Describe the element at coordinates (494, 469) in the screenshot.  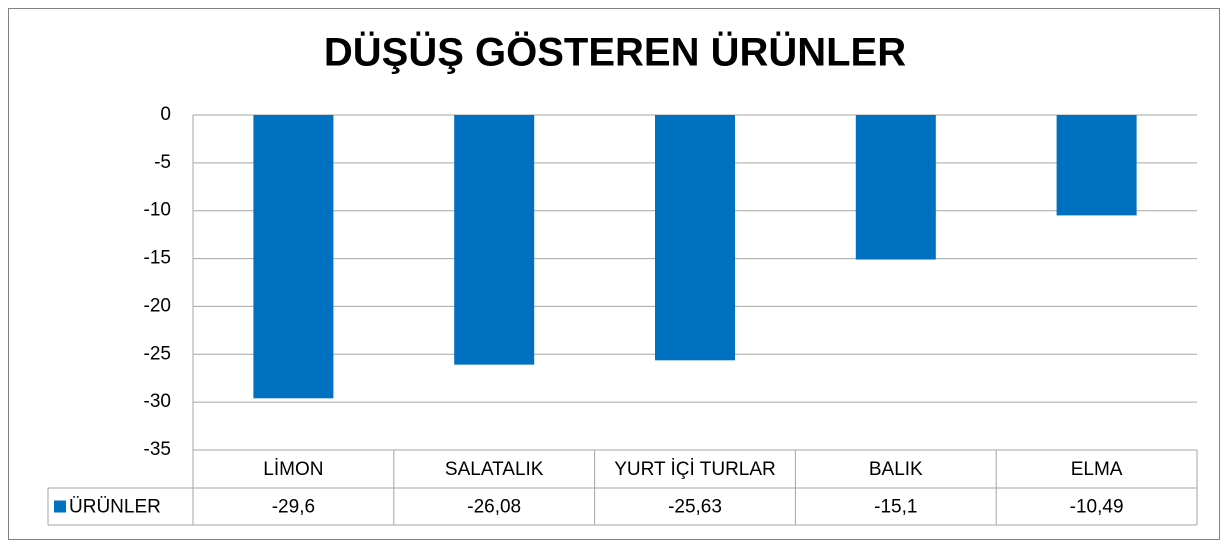
I see `x-tick-label: SALATALIK` at that location.